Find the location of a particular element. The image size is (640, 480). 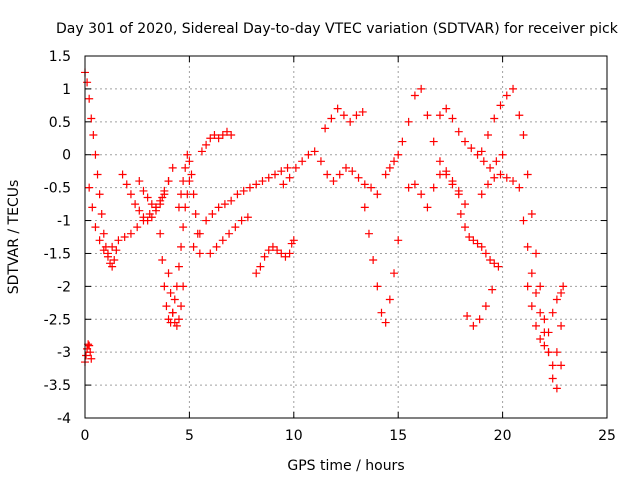

series-s26 is located at coordinates (544, 316).